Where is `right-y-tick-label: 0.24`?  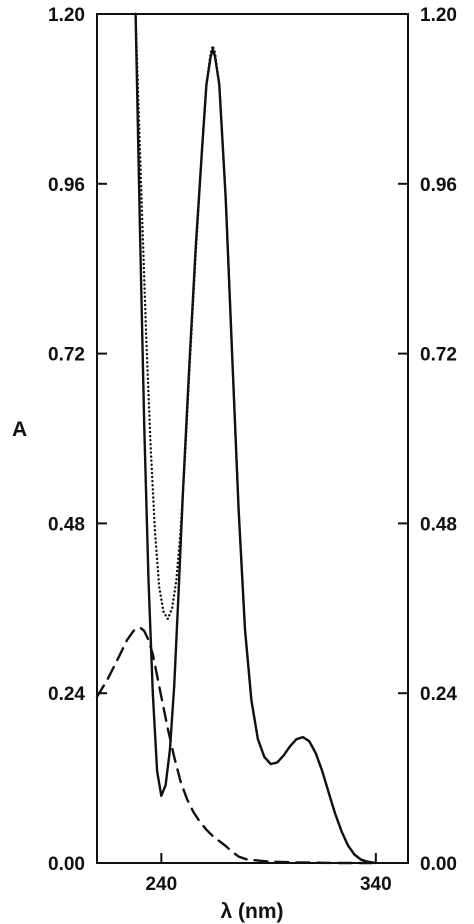 right-y-tick-label: 0.24 is located at coordinates (438, 694).